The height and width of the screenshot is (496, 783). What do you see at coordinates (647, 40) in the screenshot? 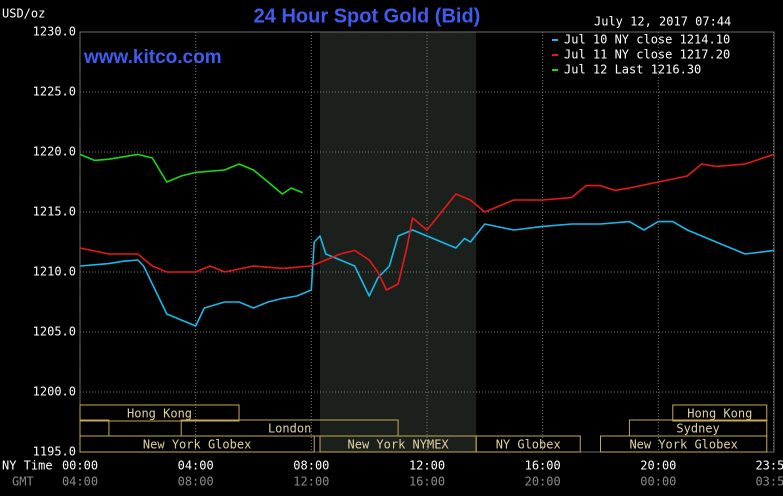
I see `legend-label: Jul 10 NY close 1214.10` at bounding box center [647, 40].